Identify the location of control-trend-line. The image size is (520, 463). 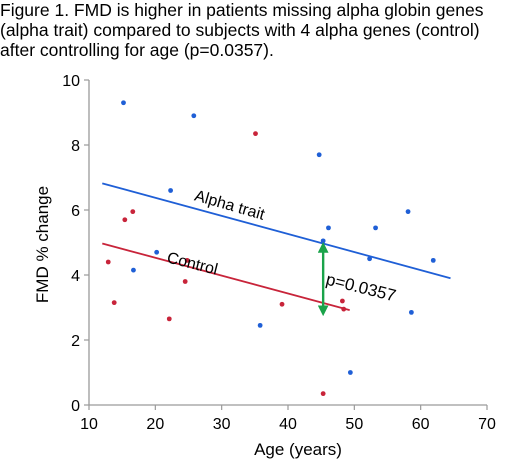
(226, 276).